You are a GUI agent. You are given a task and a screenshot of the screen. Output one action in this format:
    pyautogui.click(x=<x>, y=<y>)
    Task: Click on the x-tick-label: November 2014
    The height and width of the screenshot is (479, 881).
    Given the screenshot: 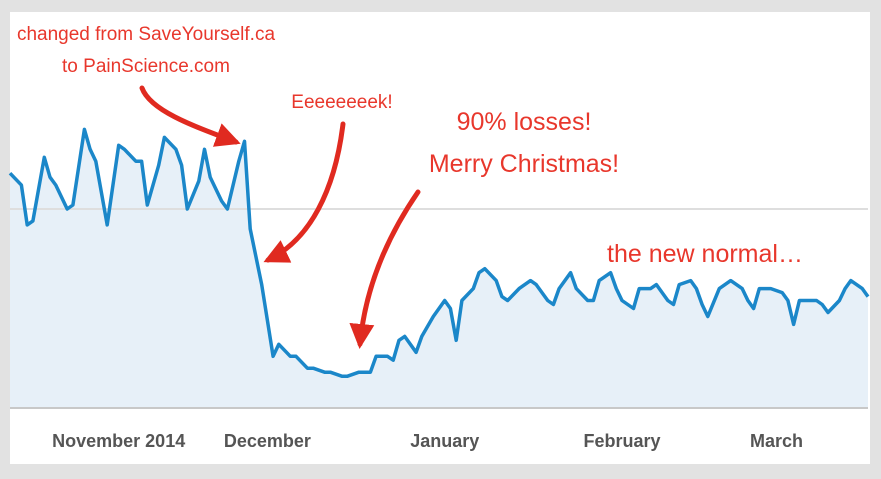 What is the action you would take?
    pyautogui.click(x=118, y=441)
    